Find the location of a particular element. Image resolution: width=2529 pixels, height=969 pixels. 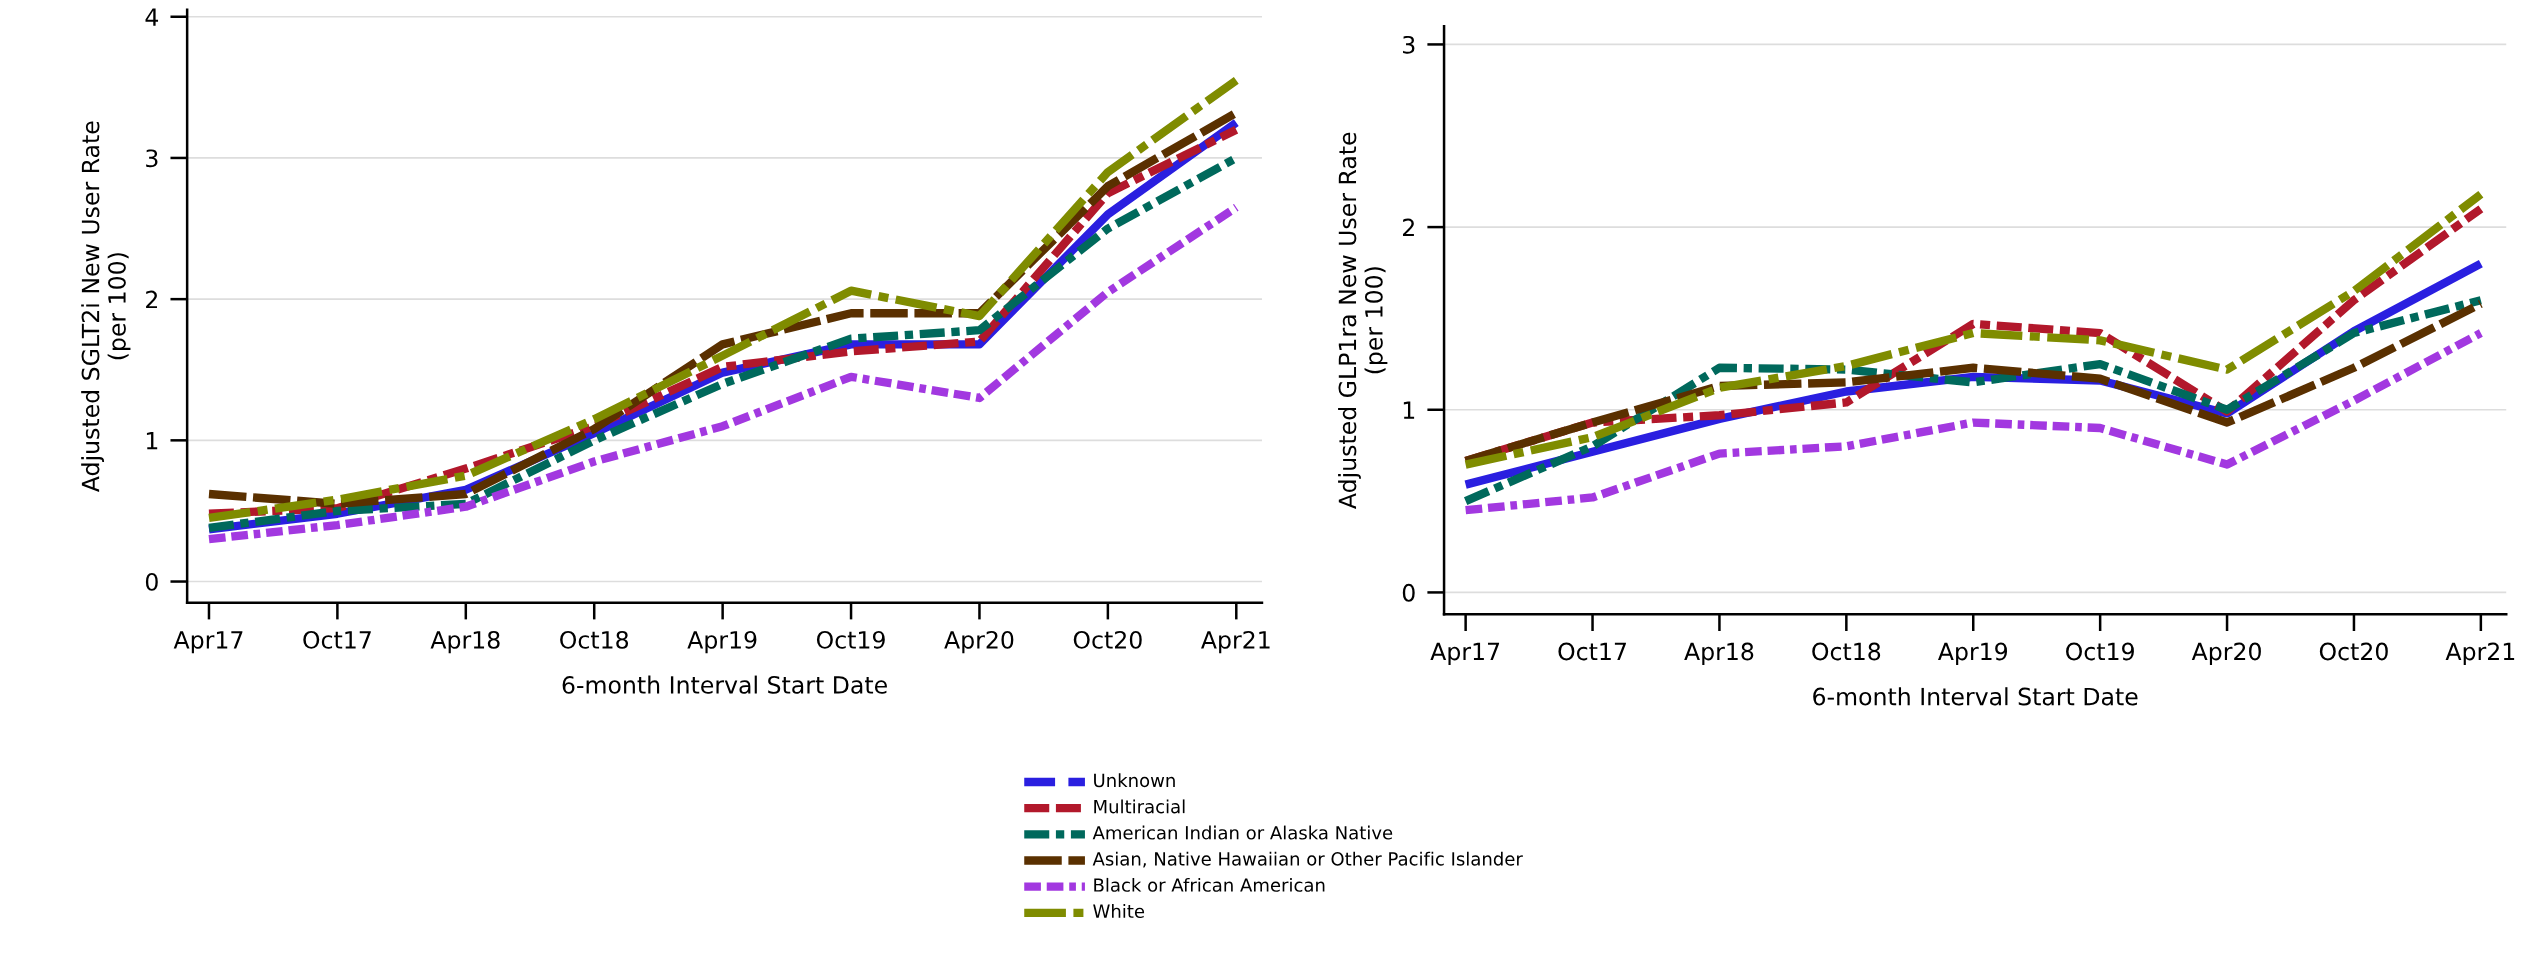

y-axis-title: Adjusted SGLT2i New User Rate (per 100) is located at coordinates (106, 307).